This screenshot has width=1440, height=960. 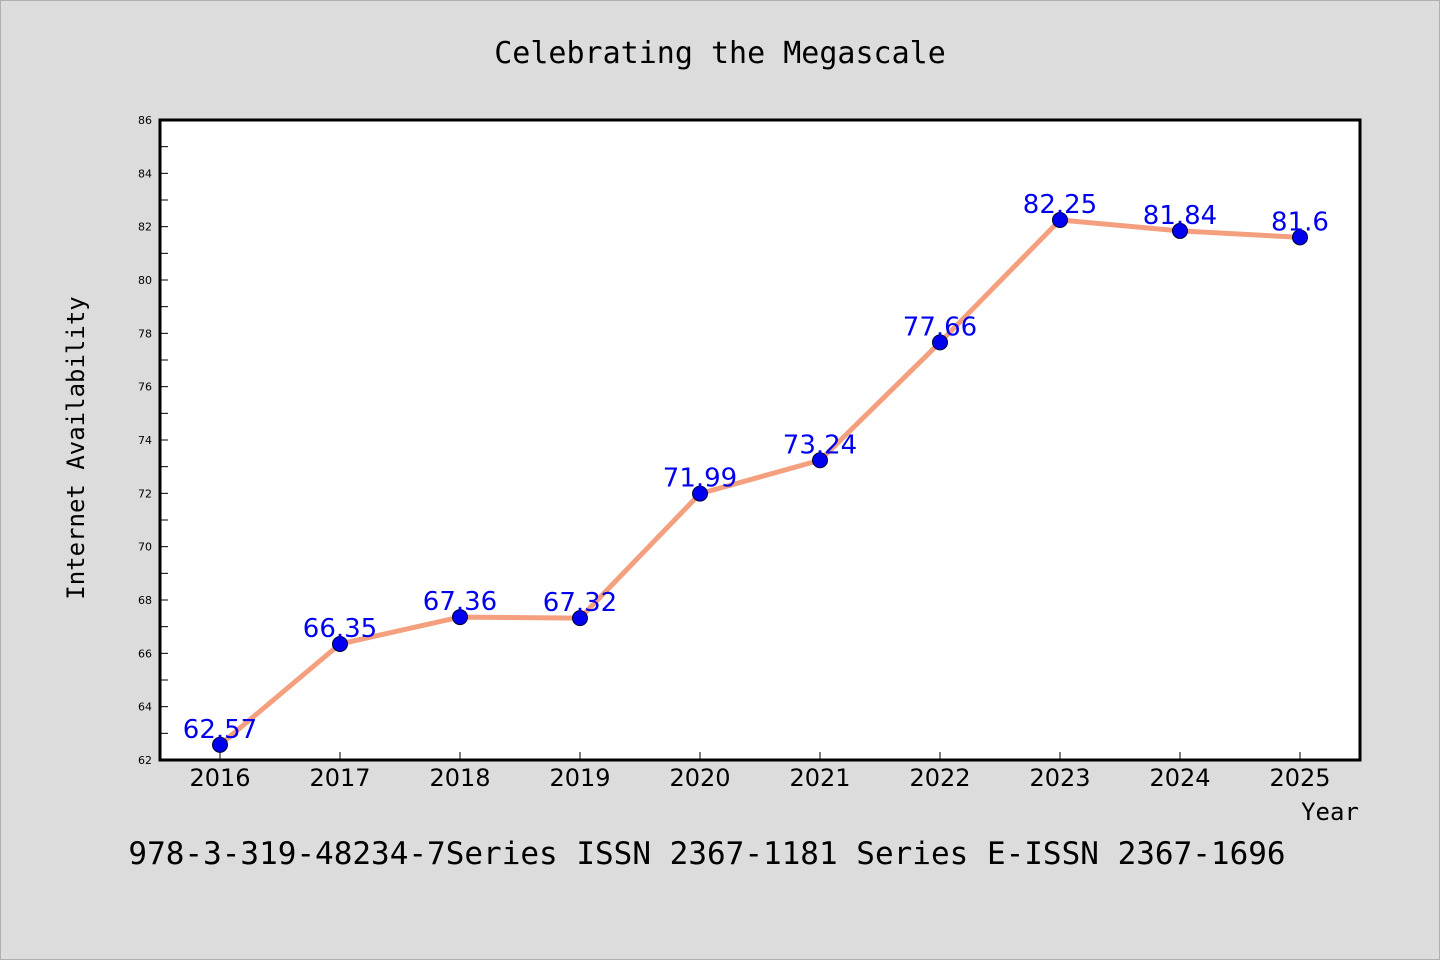 I want to click on y-tick-label: 76, so click(x=145, y=387).